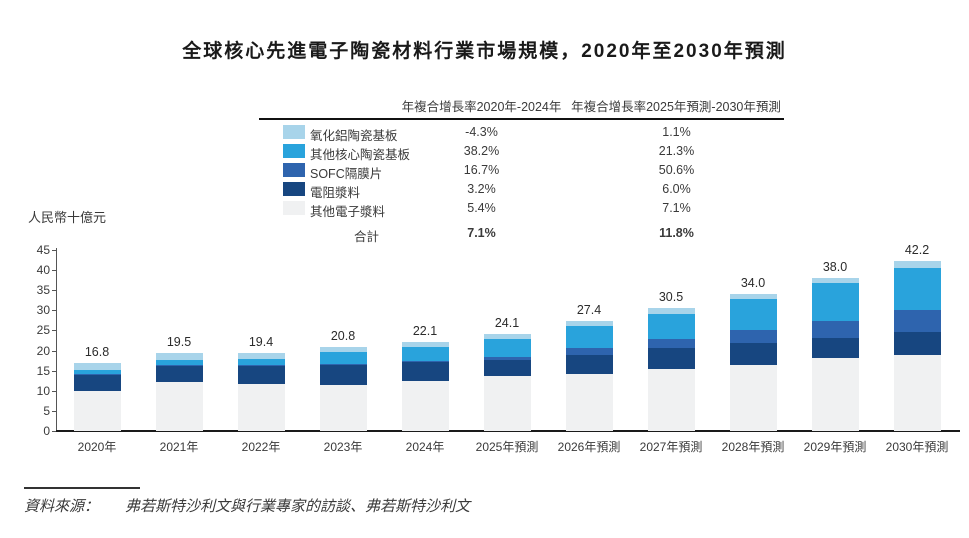  Describe the element at coordinates (676, 233) in the screenshot. I see `total-cagr-2025-2030: 11.8%` at that location.